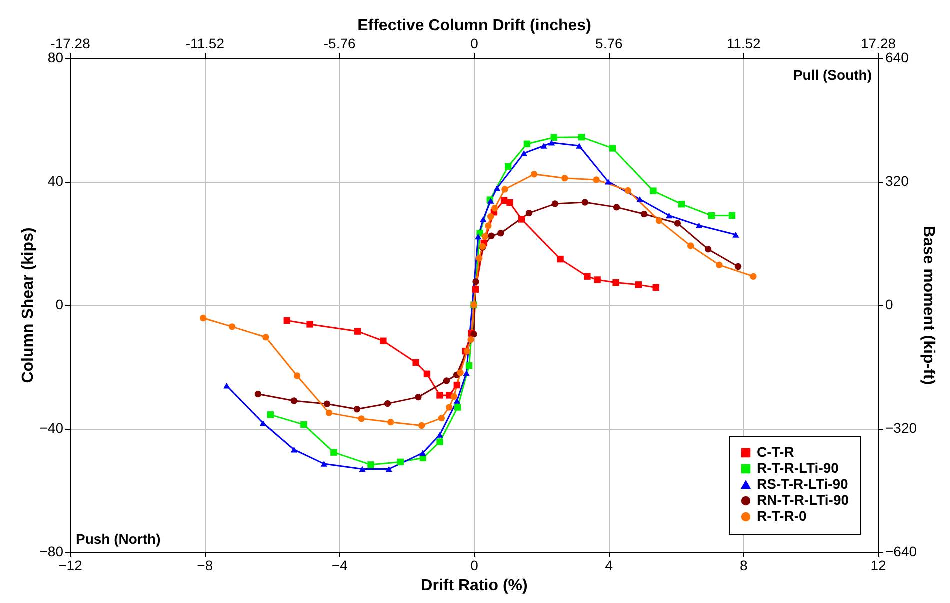  I want to click on y2-tick-label: 0, so click(890, 304).